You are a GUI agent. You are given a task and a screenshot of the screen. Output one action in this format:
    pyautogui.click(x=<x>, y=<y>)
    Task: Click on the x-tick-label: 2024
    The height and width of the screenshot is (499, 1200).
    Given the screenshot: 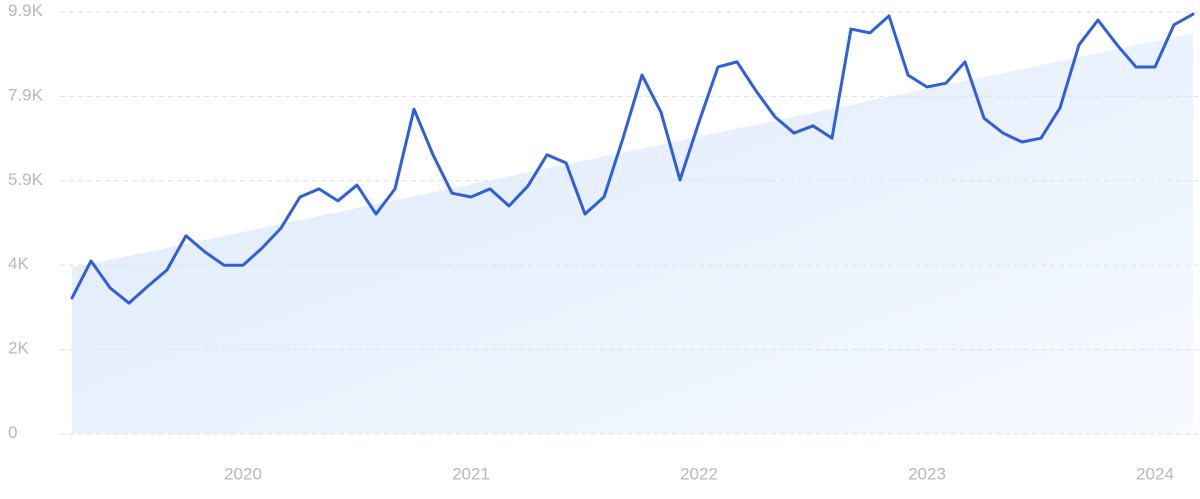 What is the action you would take?
    pyautogui.click(x=1155, y=473)
    